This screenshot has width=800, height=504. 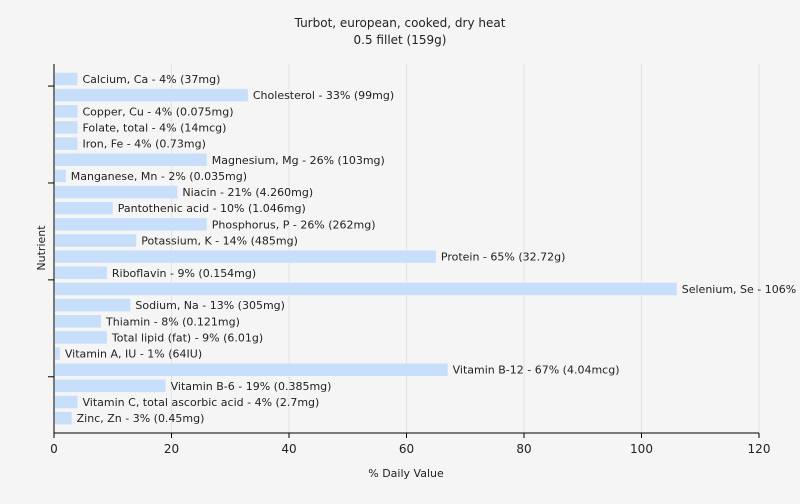 What do you see at coordinates (133, 354) in the screenshot?
I see `bar-label: Vitamin A, IU - 1% (64IU)` at bounding box center [133, 354].